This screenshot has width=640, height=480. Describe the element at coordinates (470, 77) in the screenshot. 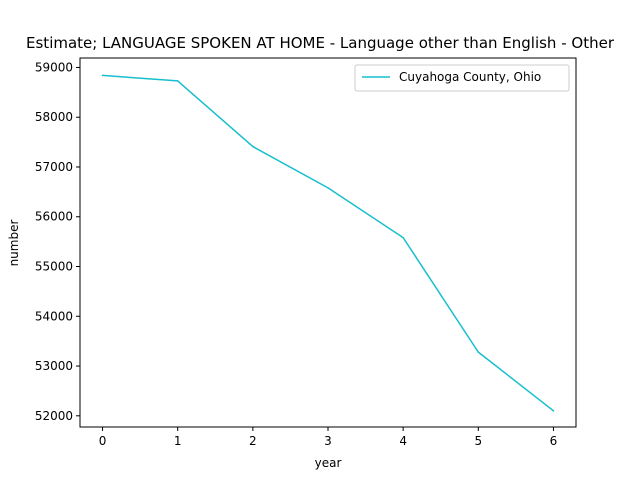

I see `legend-label: Cuyahoga County, Ohio` at that location.